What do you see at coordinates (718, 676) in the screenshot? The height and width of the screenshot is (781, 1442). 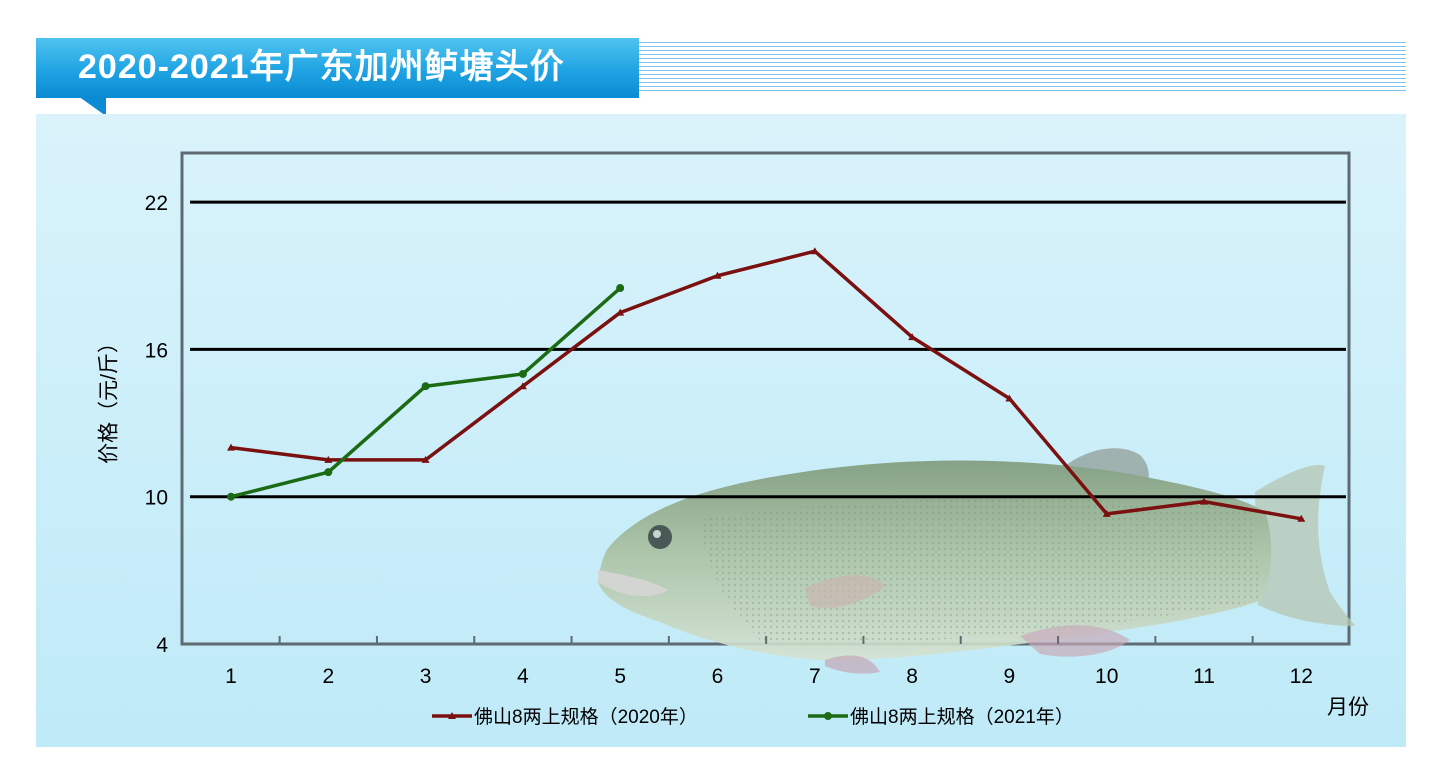 I see `x-tick-label-6: 6` at bounding box center [718, 676].